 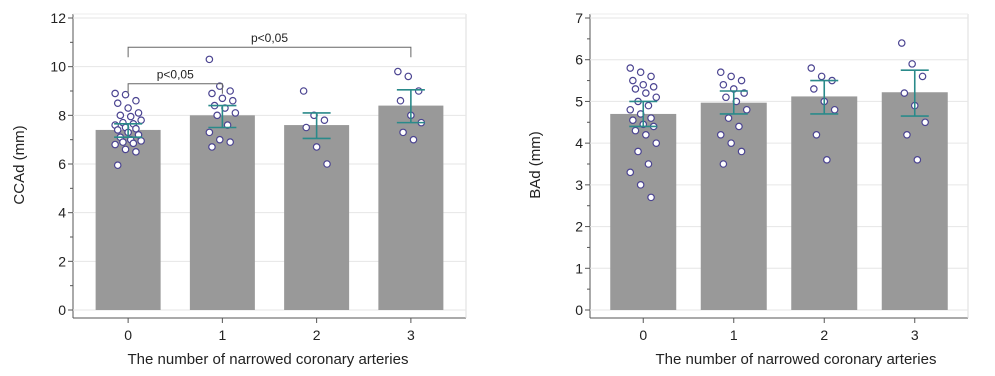 What do you see at coordinates (62, 115) in the screenshot?
I see `y-tick-label: 8` at bounding box center [62, 115].